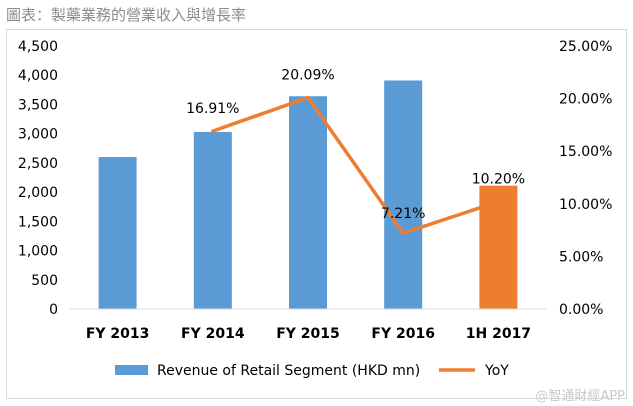 The height and width of the screenshot is (406, 633). I want to click on y-left-tick-label: 4,500, so click(38, 47).